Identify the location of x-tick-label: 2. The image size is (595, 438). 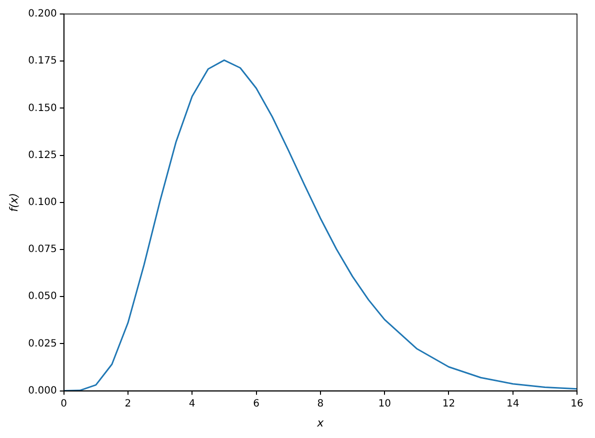
(128, 404).